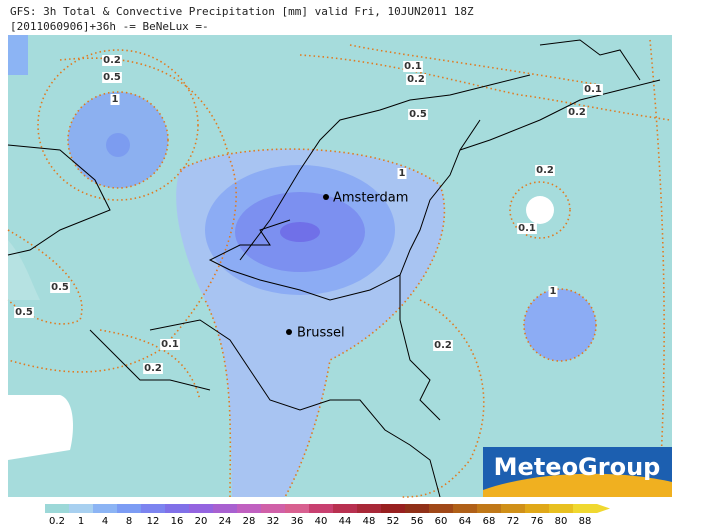 The image size is (725, 528). What do you see at coordinates (370, 198) in the screenshot?
I see `city-label: Amsterdam` at bounding box center [370, 198].